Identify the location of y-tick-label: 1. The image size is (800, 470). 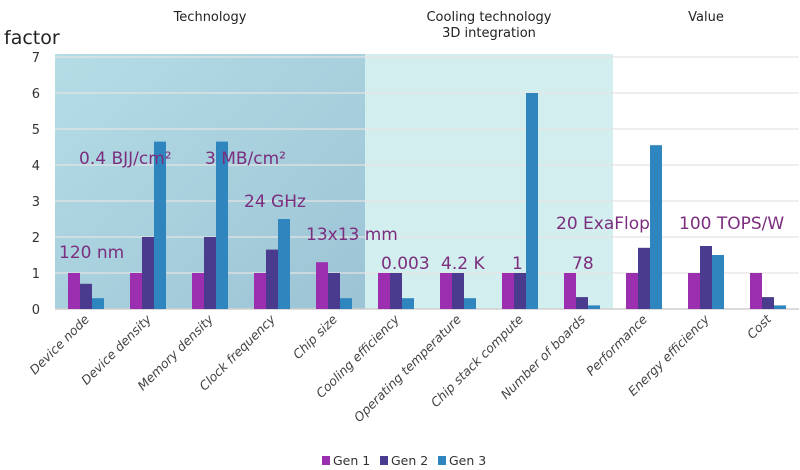
(36, 274).